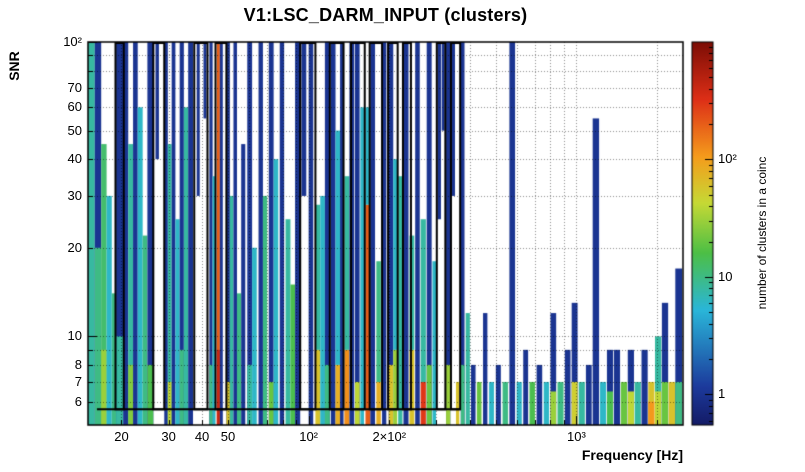 The image size is (805, 472). What do you see at coordinates (385, 15) in the screenshot?
I see `chart-title: V1:LSC_DARM_INPUT (clusters)` at bounding box center [385, 15].